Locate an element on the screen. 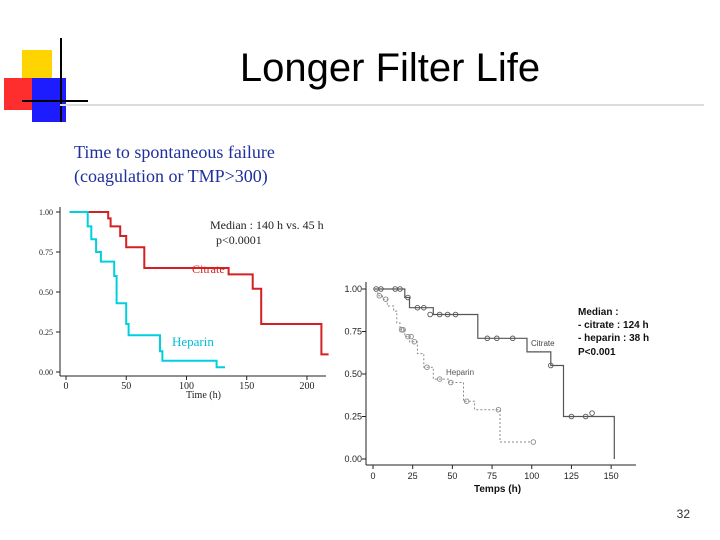  left-y-tick-label: 0.00 is located at coordinates (46, 372).